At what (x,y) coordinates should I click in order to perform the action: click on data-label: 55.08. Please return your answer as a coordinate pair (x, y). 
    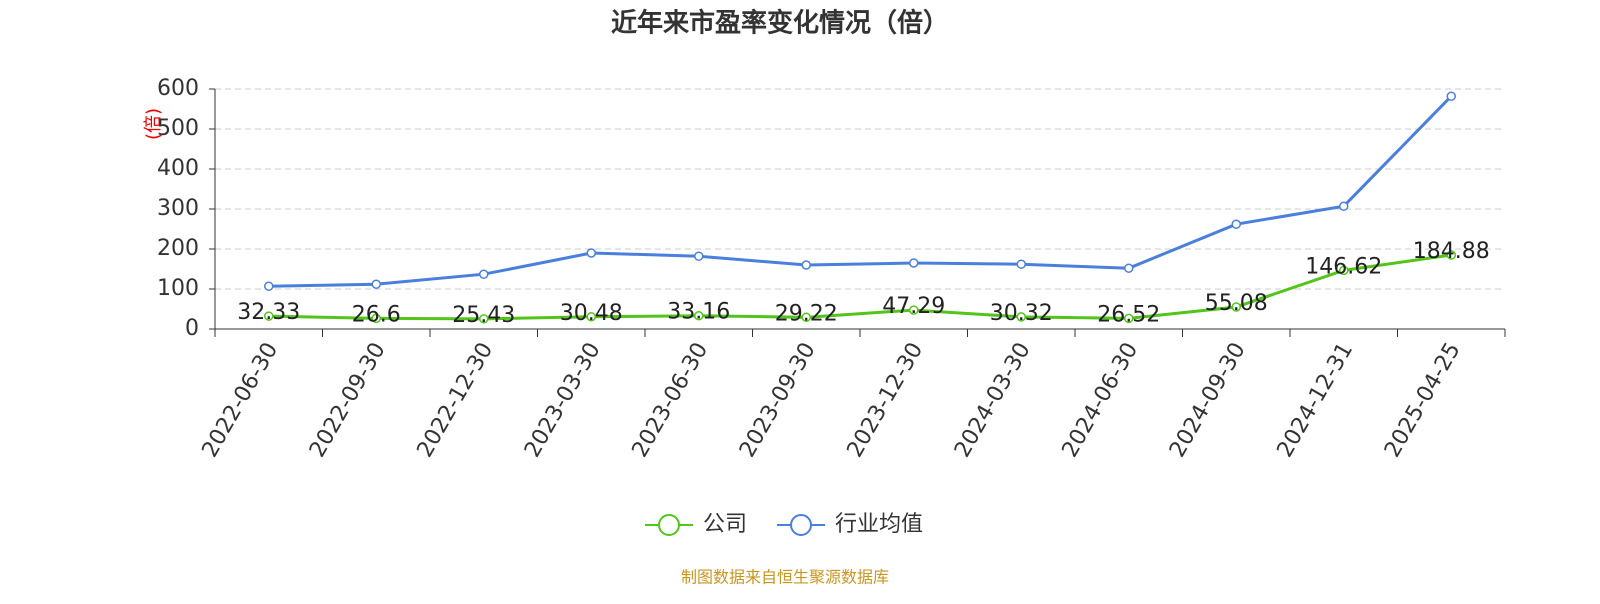
    Looking at the image, I should click on (1236, 303).